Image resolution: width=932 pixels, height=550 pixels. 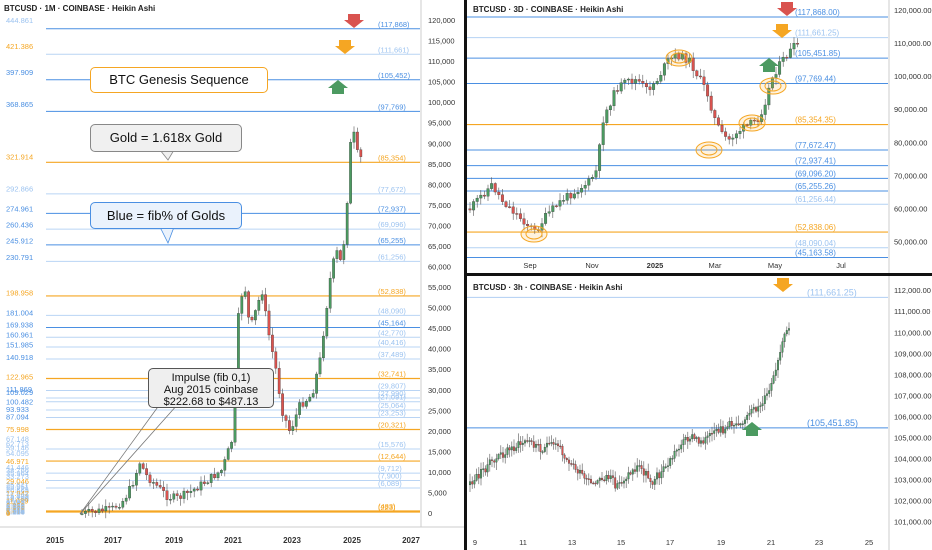 What do you see at coordinates (292, 540) in the screenshot?
I see `time-tick-label: 2023` at bounding box center [292, 540].